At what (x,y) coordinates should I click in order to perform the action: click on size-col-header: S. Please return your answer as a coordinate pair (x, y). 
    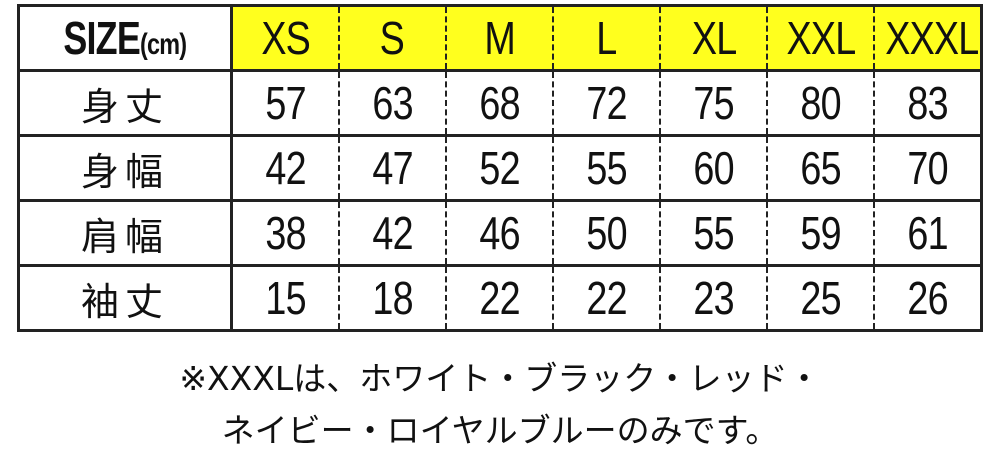
    Looking at the image, I should click on (391, 38).